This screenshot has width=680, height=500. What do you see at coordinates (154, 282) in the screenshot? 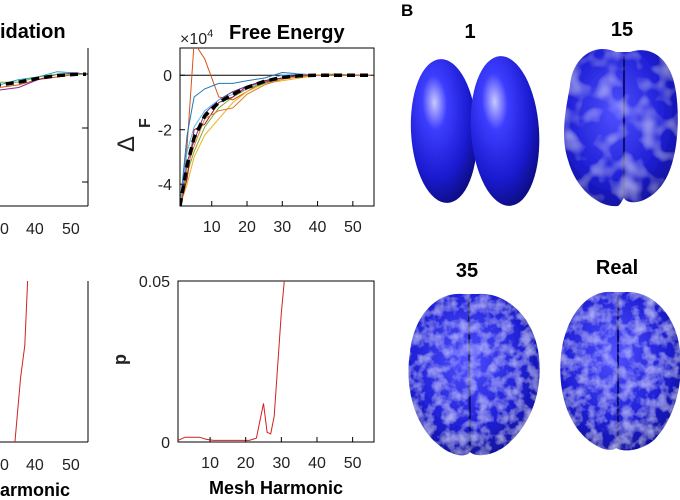
I see `y-tick-label: 0.05` at bounding box center [154, 282].